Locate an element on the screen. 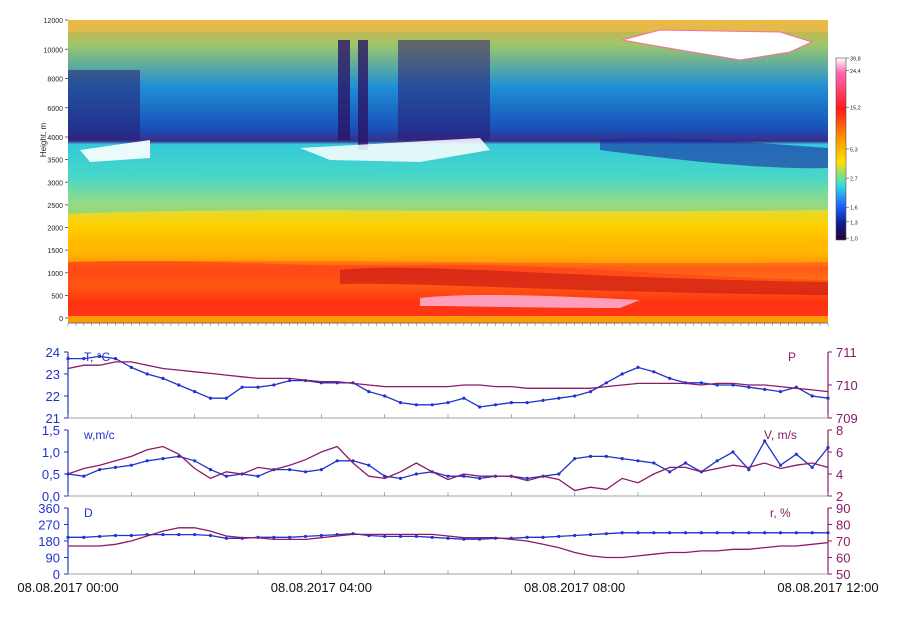 Image resolution: width=900 pixels, height=636 pixels. colorbar-label: 2,7 is located at coordinates (854, 180).